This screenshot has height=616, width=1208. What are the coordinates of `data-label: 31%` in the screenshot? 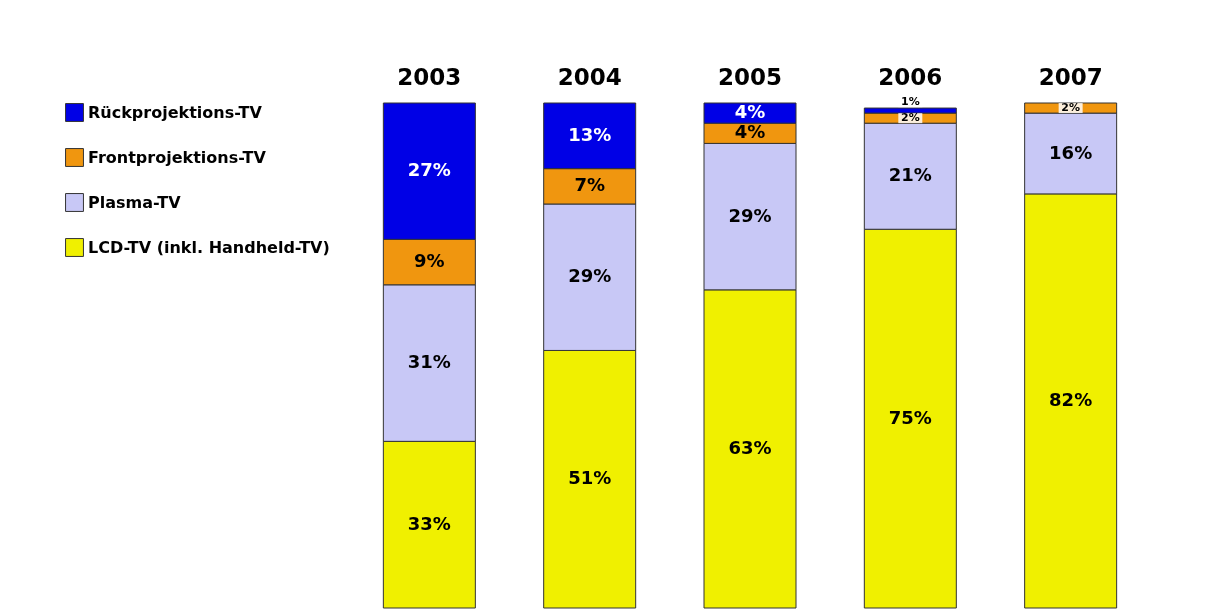 It's located at (429, 362).